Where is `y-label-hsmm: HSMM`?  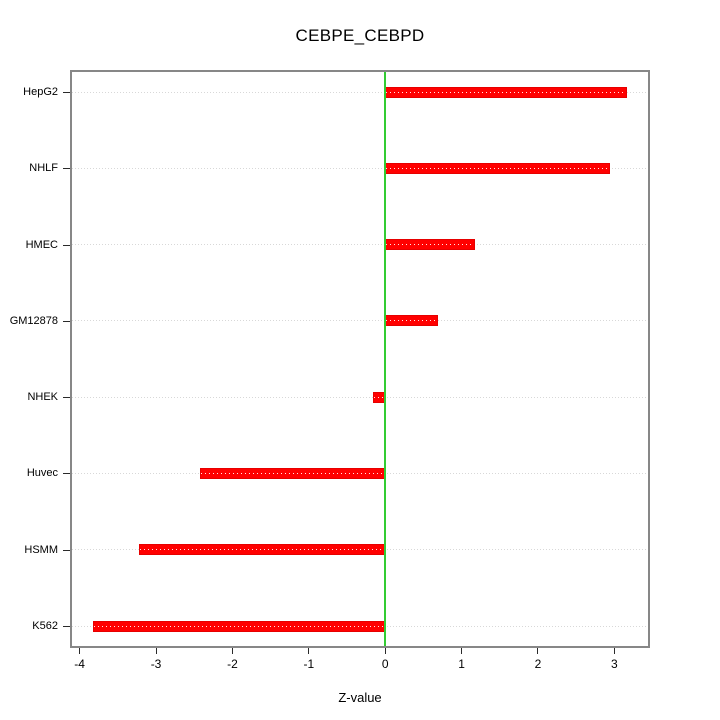
y-label-hsmm: HSMM is located at coordinates (41, 549).